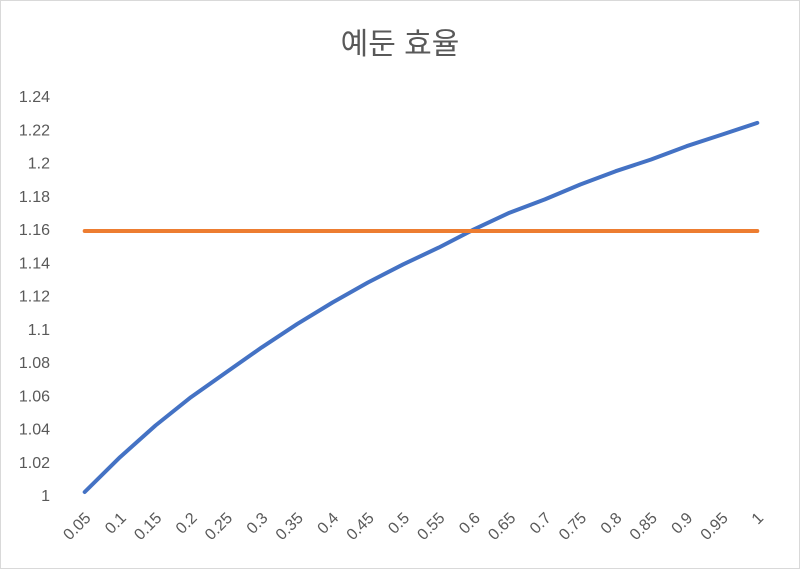  Describe the element at coordinates (34, 263) in the screenshot. I see `y-tick-label: 1.14` at that location.